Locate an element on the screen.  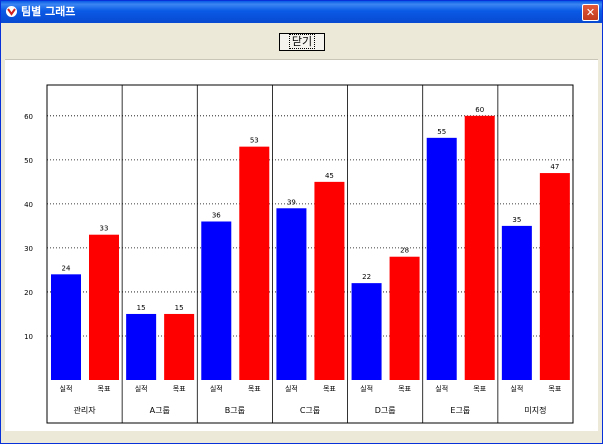
group-label: 관리자 is located at coordinates (85, 410).